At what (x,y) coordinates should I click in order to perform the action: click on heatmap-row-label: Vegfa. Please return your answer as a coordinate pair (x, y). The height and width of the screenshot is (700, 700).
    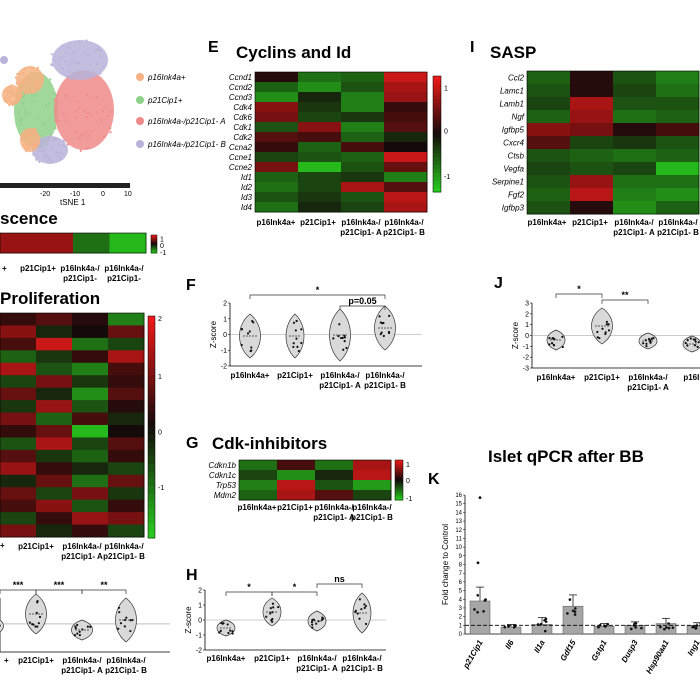
    Looking at the image, I should click on (513, 169).